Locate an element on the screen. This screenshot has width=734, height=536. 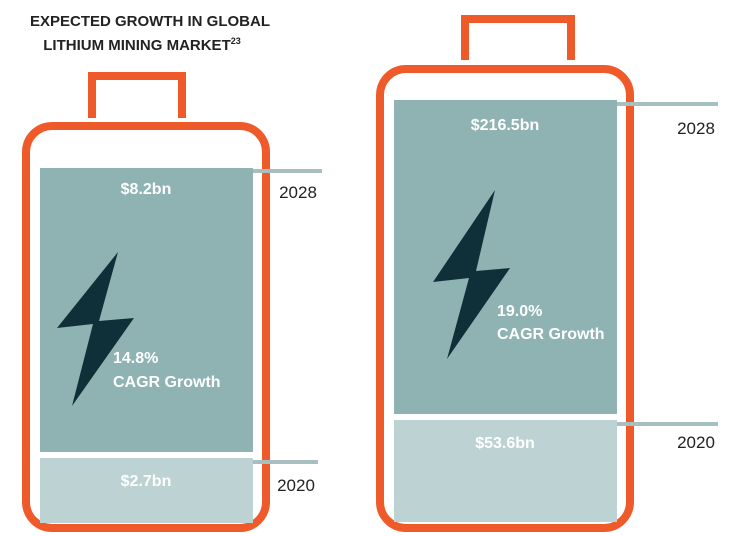
value-label: $53.6bn is located at coordinates (505, 443).